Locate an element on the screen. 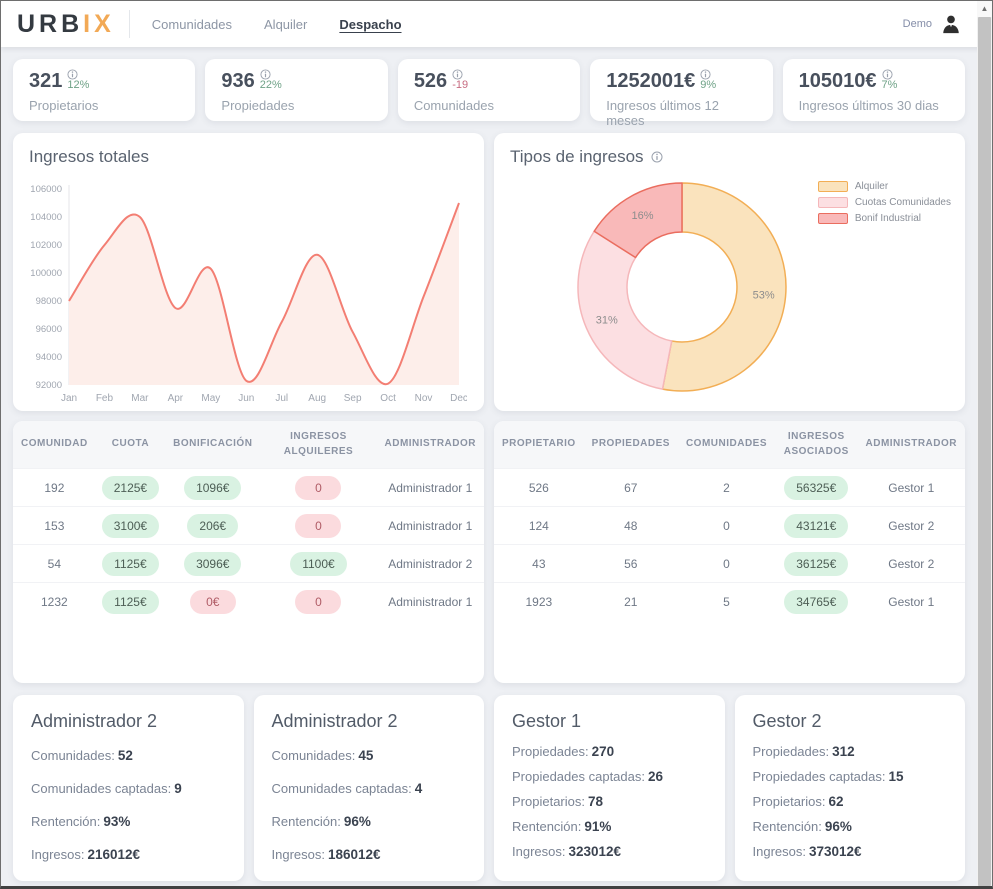 The height and width of the screenshot is (889, 993). table-cell: 0€ is located at coordinates (213, 601).